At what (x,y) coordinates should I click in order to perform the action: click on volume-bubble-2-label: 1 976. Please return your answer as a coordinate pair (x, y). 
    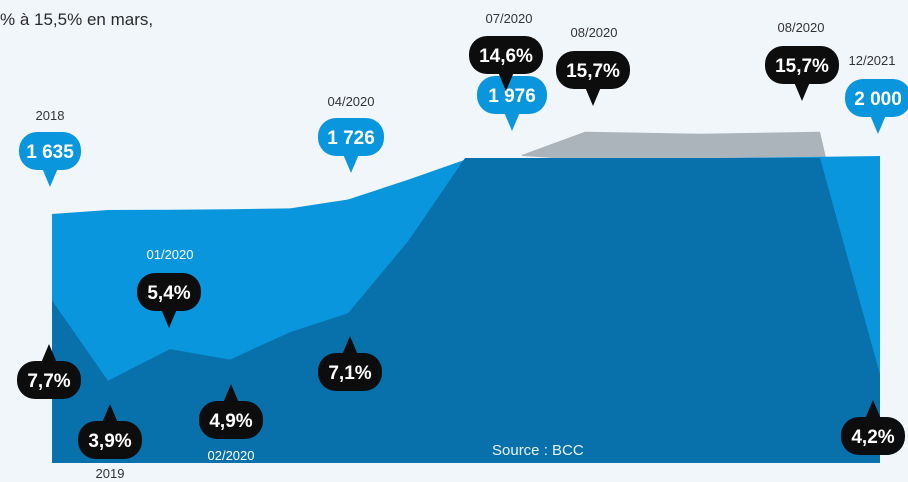
    Looking at the image, I should click on (512, 96).